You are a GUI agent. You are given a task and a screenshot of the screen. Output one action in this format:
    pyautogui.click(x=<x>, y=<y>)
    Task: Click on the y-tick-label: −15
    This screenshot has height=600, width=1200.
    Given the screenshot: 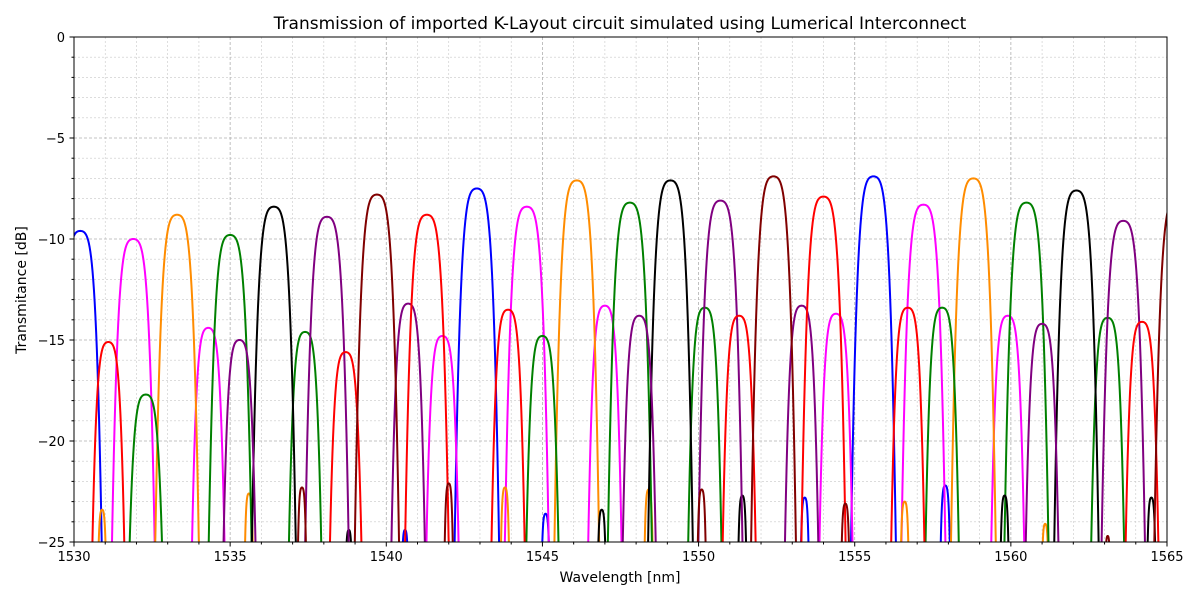 What is the action you would take?
    pyautogui.click(x=51, y=341)
    